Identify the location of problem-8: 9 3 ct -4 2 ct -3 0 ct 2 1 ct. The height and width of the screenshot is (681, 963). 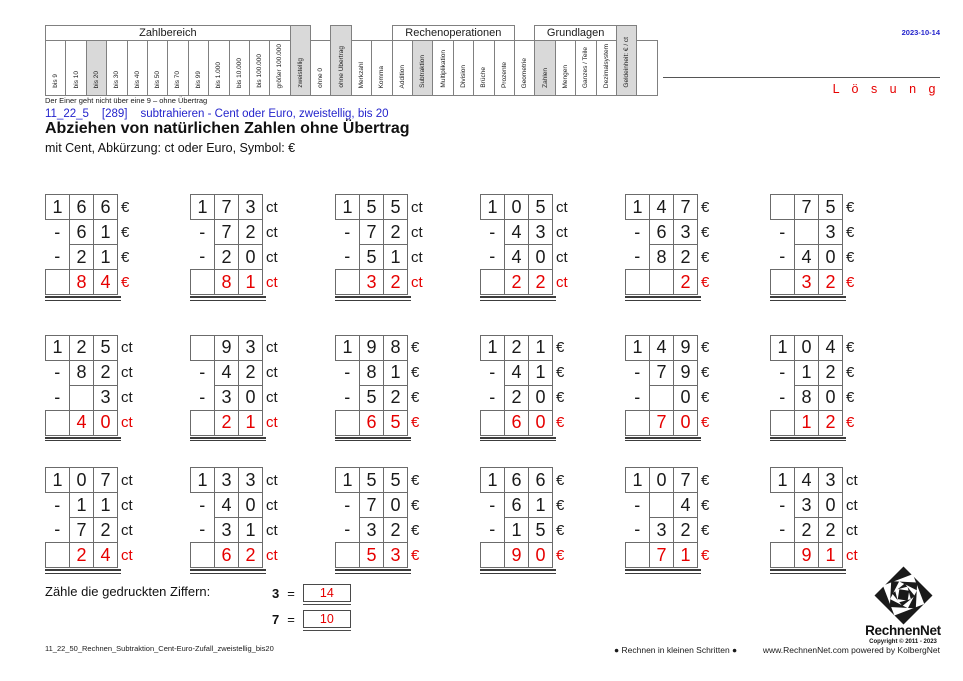
(262, 387).